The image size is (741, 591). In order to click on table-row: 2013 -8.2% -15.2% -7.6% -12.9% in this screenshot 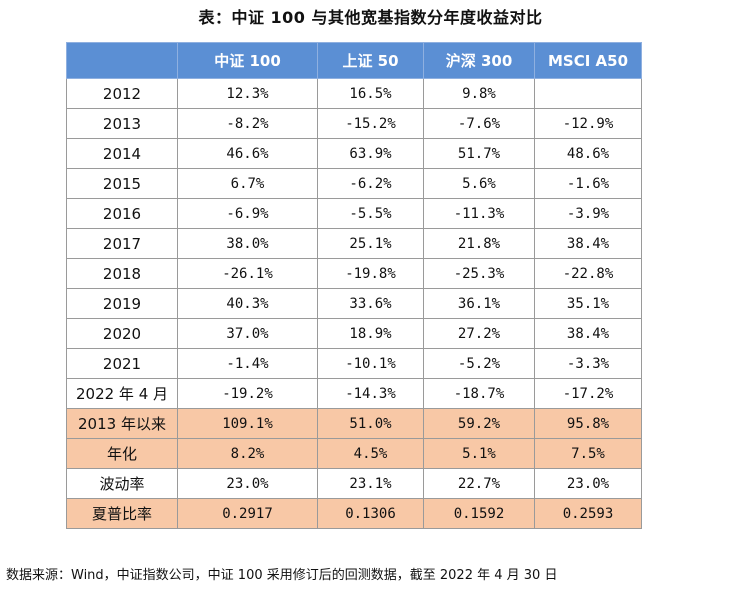, I will do `click(354, 123)`.